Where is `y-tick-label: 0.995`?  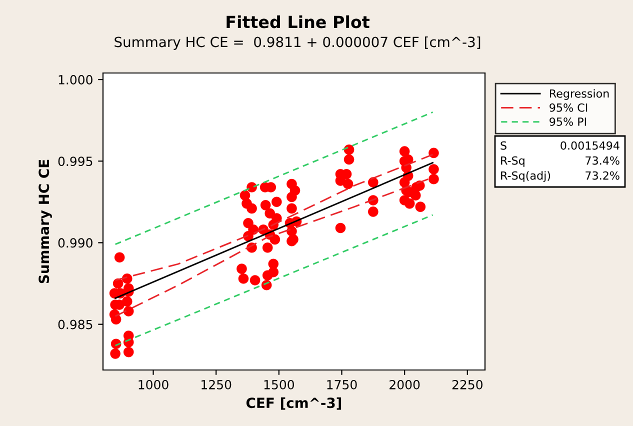 y-tick-label: 0.995 is located at coordinates (75, 161).